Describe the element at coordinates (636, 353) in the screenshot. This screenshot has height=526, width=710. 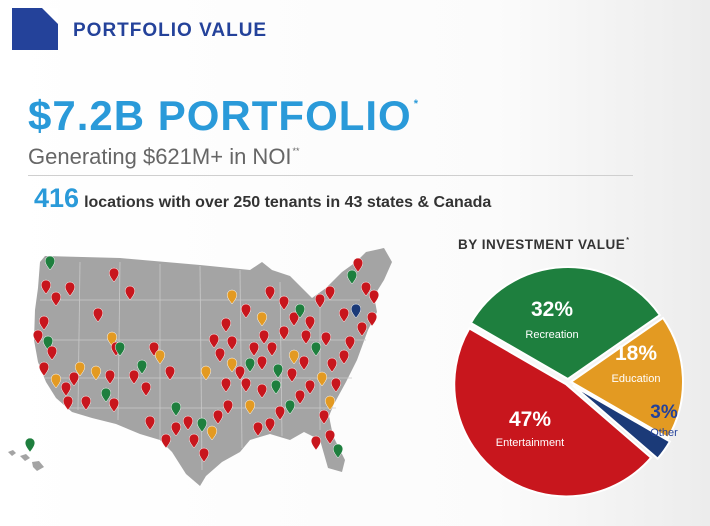
I see `pie-value-label-education: 18%` at that location.